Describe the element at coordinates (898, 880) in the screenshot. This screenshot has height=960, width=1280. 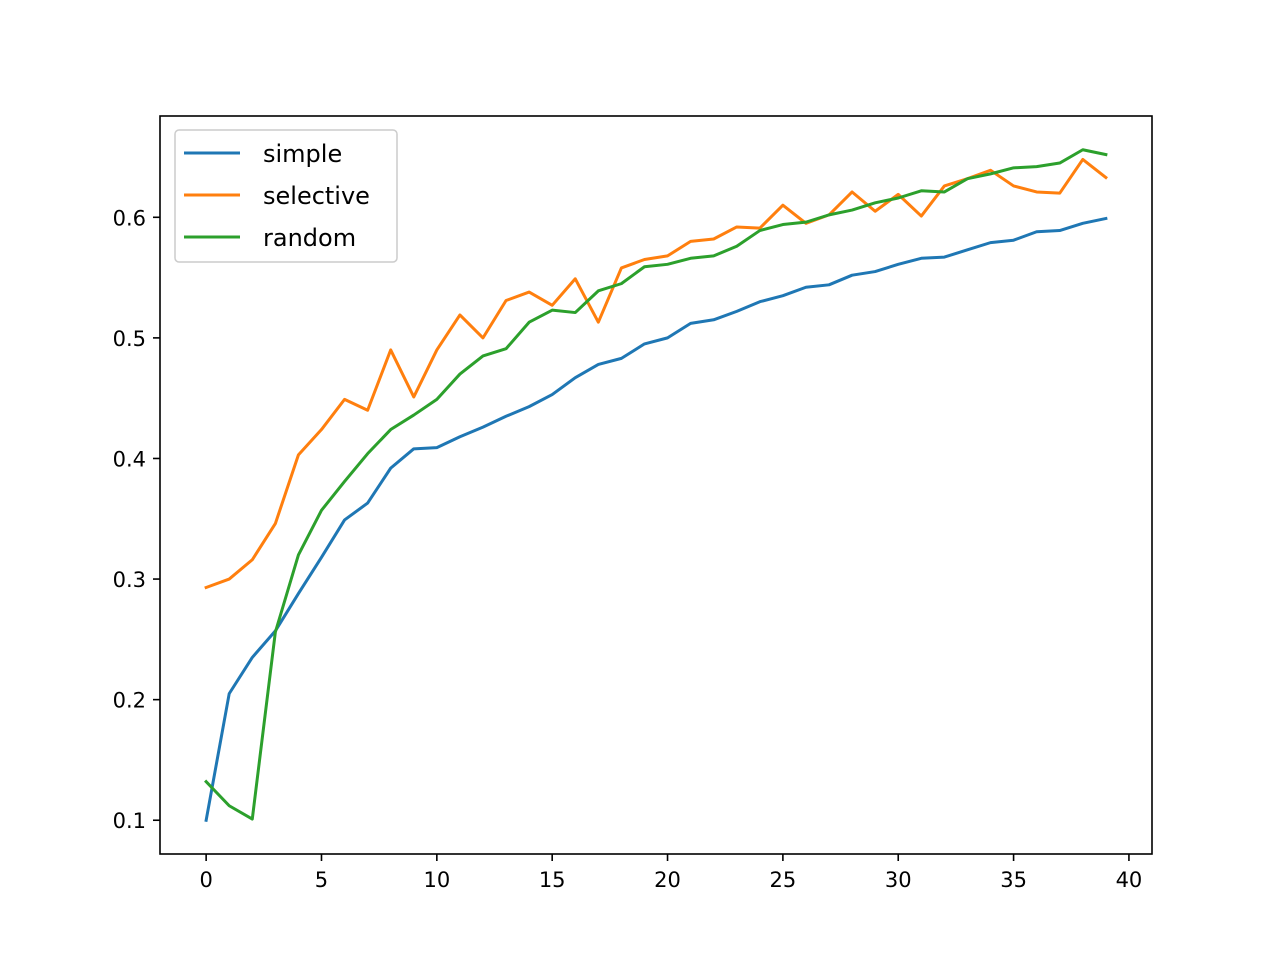
I see `x-tick-label: 30` at that location.